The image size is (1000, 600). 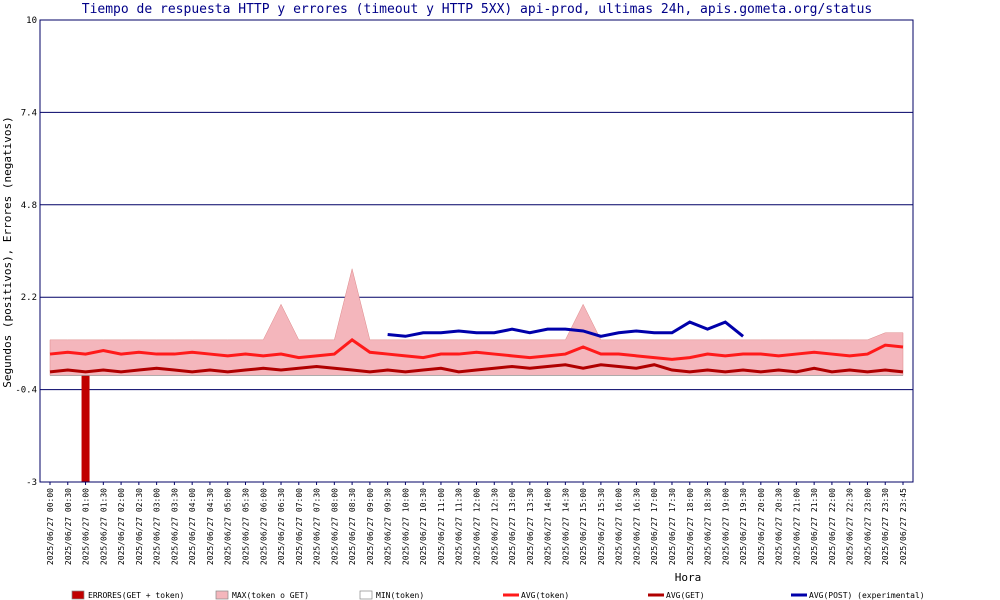 What do you see at coordinates (174, 526) in the screenshot?
I see `x-tick-label: 2025/06/27 03:30` at bounding box center [174, 526].